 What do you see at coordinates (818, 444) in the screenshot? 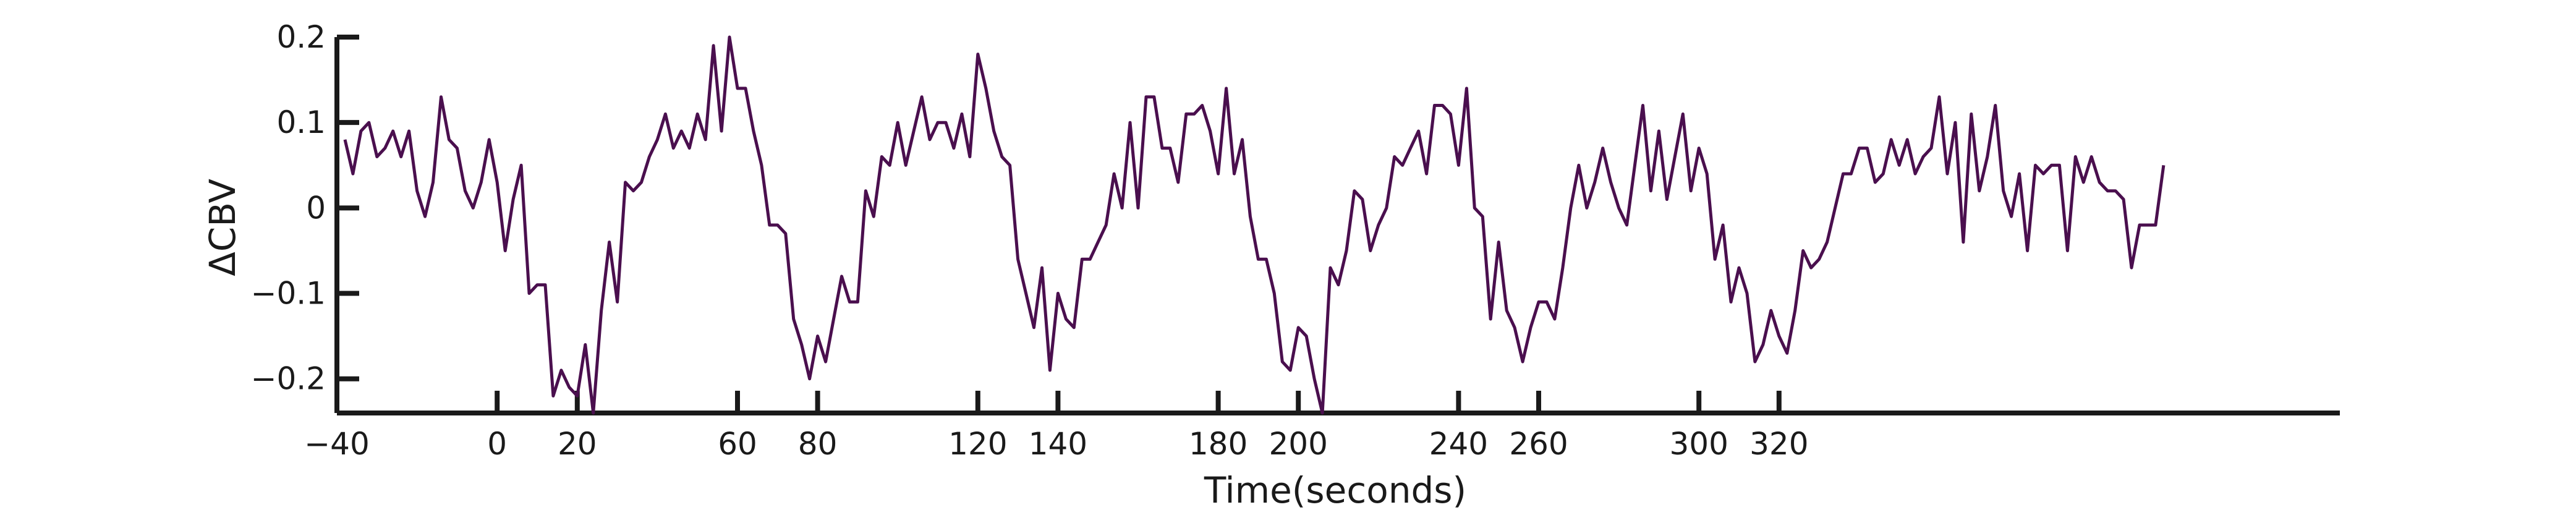
I see `x-tick-label: 80` at bounding box center [818, 444].